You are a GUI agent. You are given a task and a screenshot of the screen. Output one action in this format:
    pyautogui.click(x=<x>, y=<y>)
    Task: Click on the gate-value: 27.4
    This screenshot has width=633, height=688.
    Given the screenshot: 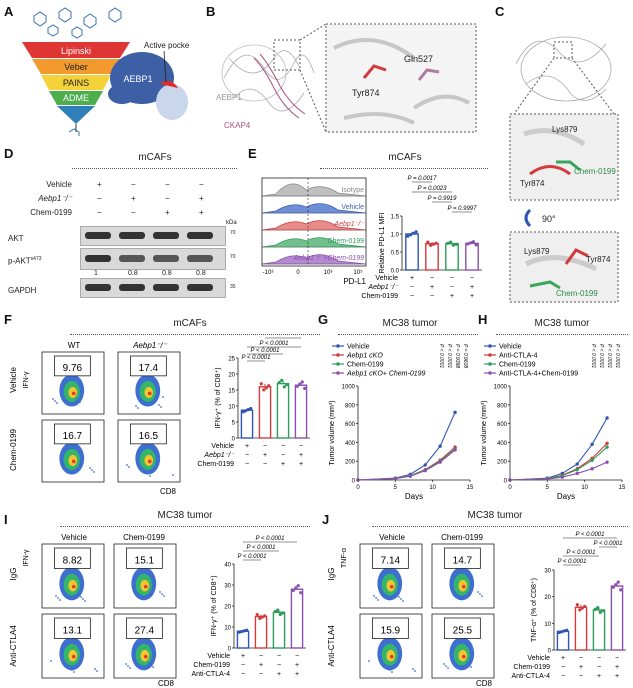 What is the action you would take?
    pyautogui.click(x=145, y=630)
    